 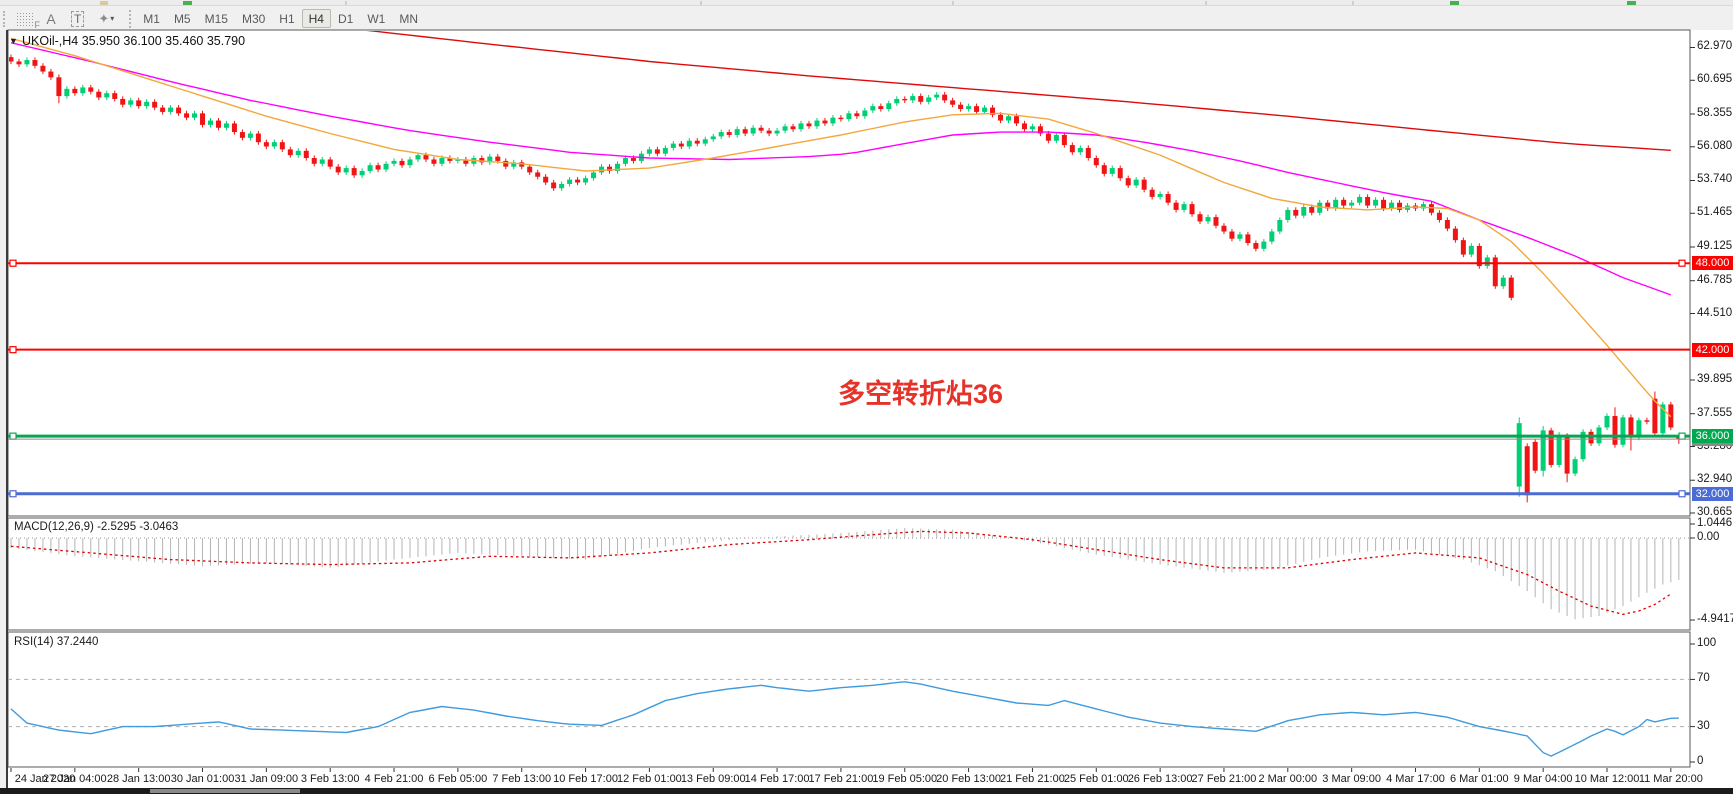 What do you see at coordinates (649, 779) in the screenshot?
I see `time-axis-label: 12 Feb 01:00` at bounding box center [649, 779].